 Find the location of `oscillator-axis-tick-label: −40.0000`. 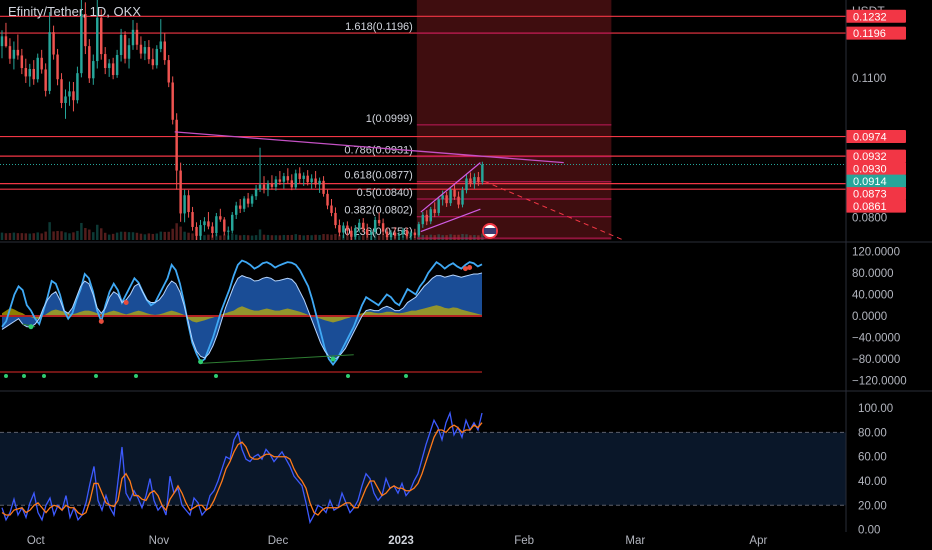

oscillator-axis-tick-label: −40.0000 is located at coordinates (876, 339).